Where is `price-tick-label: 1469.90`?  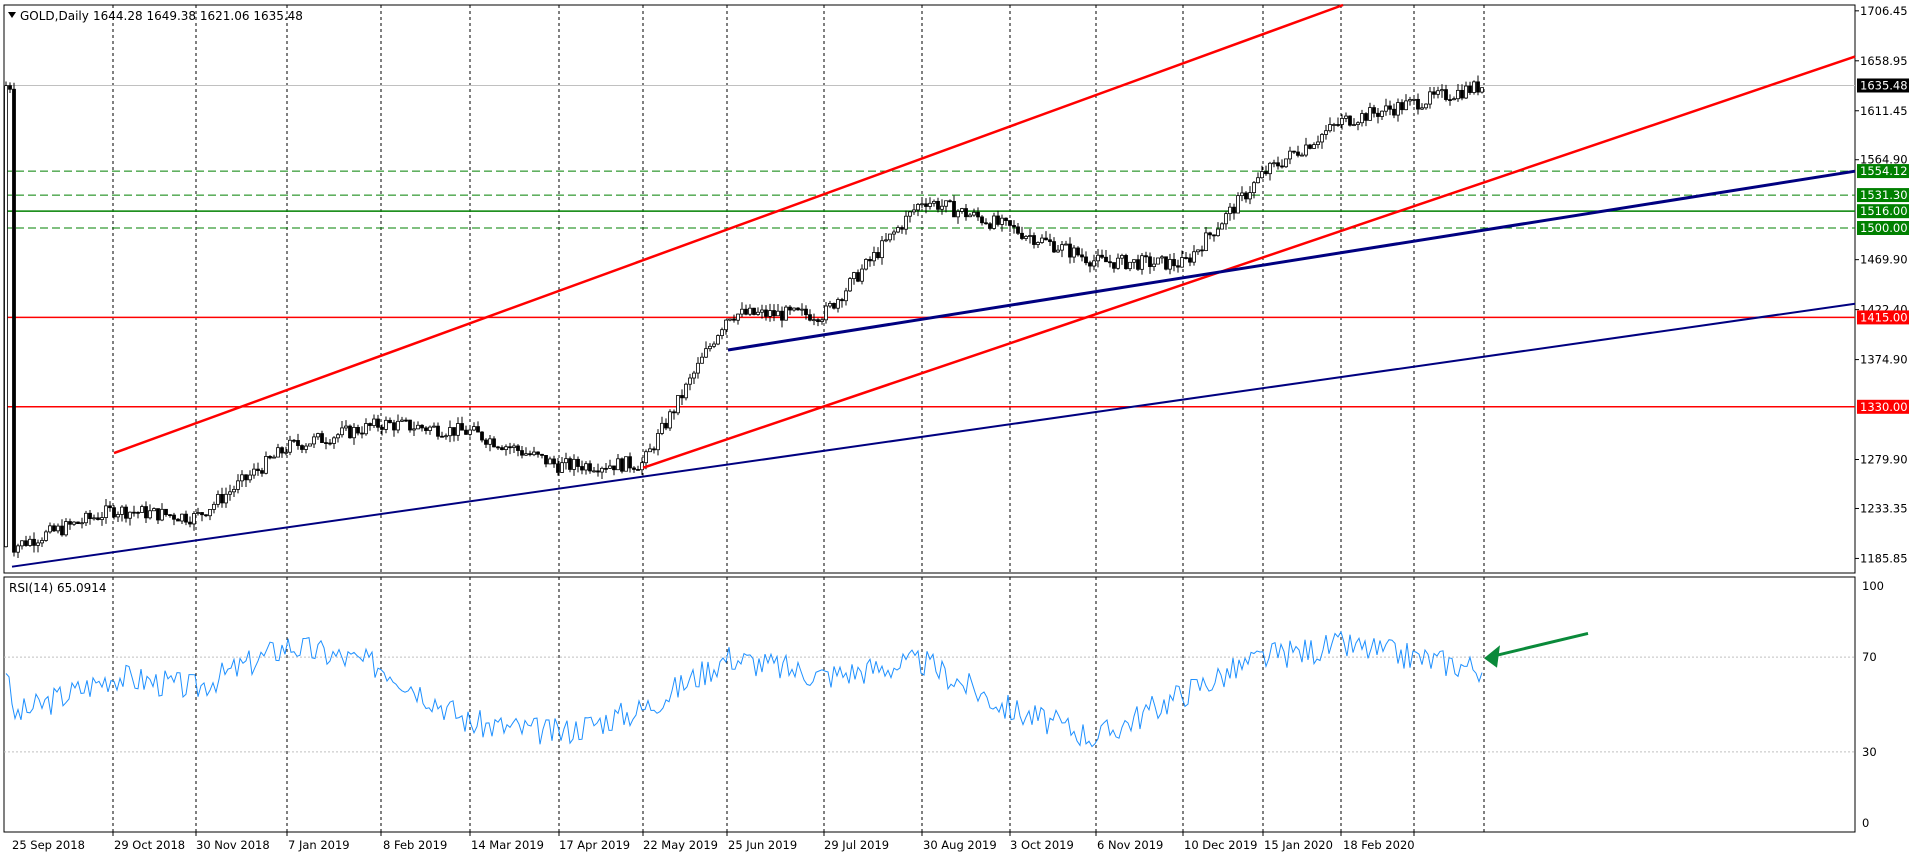
price-tick-label: 1469.90 is located at coordinates (1884, 260).